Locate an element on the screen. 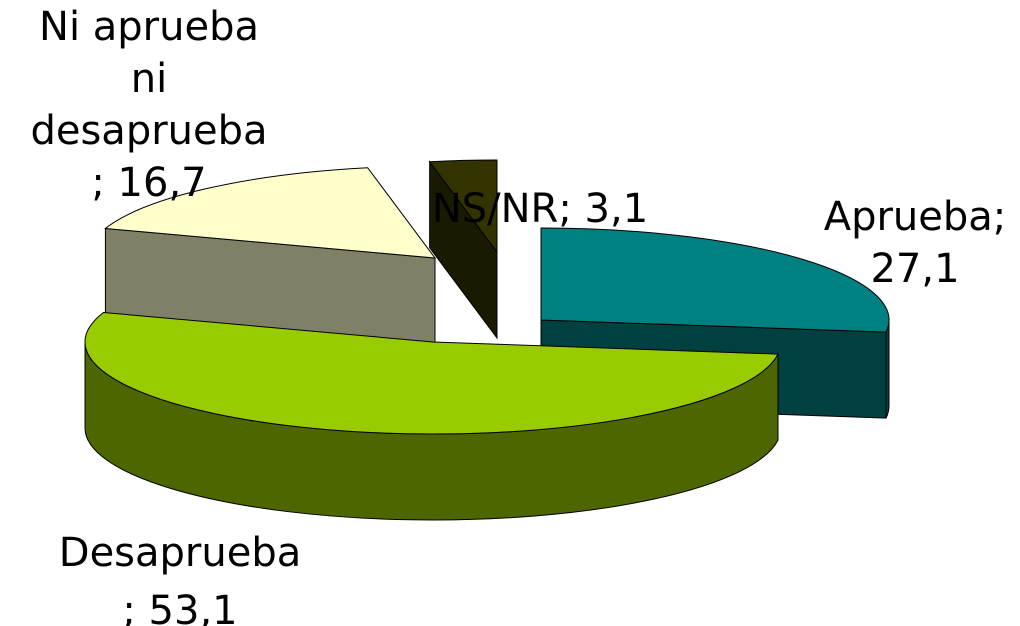 The height and width of the screenshot is (626, 1020). slice-ni-aprueba-ni-desaprueba is located at coordinates (270, 213).